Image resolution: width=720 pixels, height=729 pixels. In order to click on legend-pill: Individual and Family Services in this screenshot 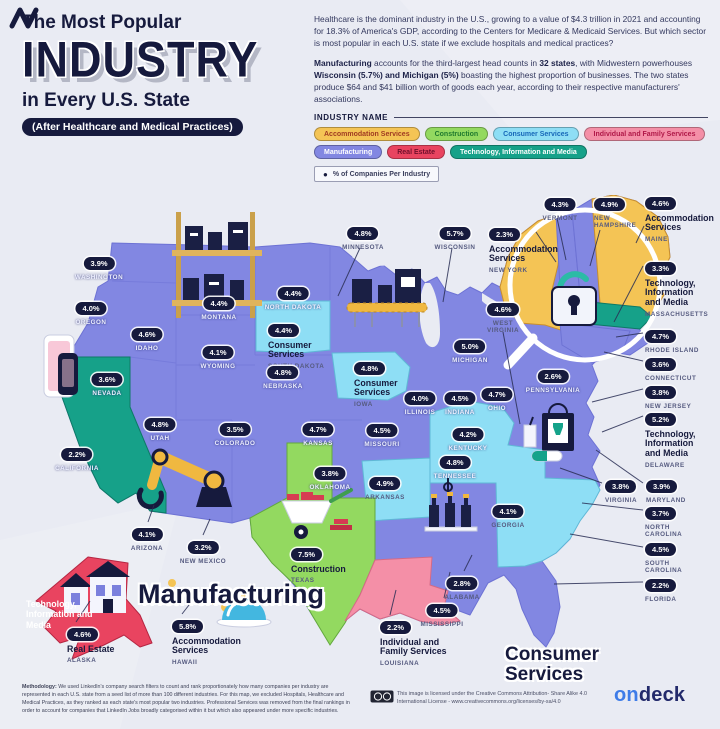, I will do `click(644, 134)`.